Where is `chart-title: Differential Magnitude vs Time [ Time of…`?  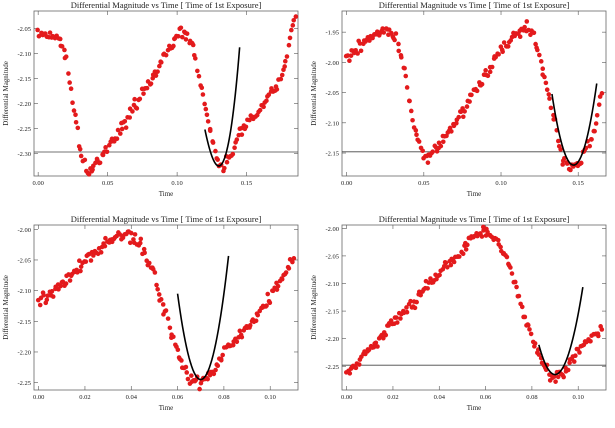 chart-title: Differential Magnitude vs Time [ Time of… is located at coordinates (166, 219).